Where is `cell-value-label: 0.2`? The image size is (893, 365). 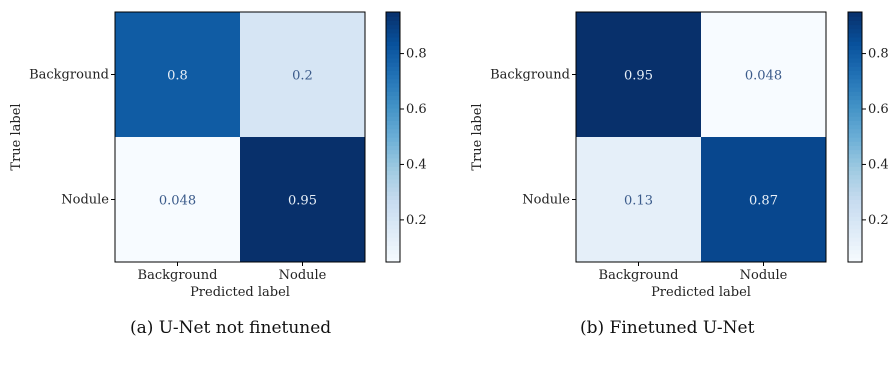
cell-value-label: 0.2 is located at coordinates (302, 76).